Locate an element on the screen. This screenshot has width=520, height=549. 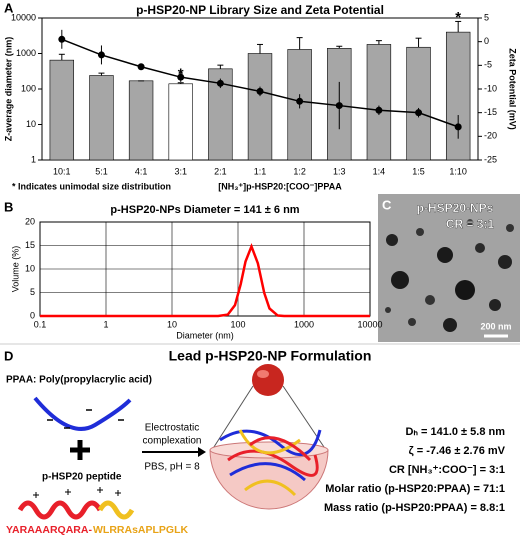
x-axis-label: [NH₃⁺]p-HSP20:[COO⁻]PPAA is located at coordinates (280, 186).